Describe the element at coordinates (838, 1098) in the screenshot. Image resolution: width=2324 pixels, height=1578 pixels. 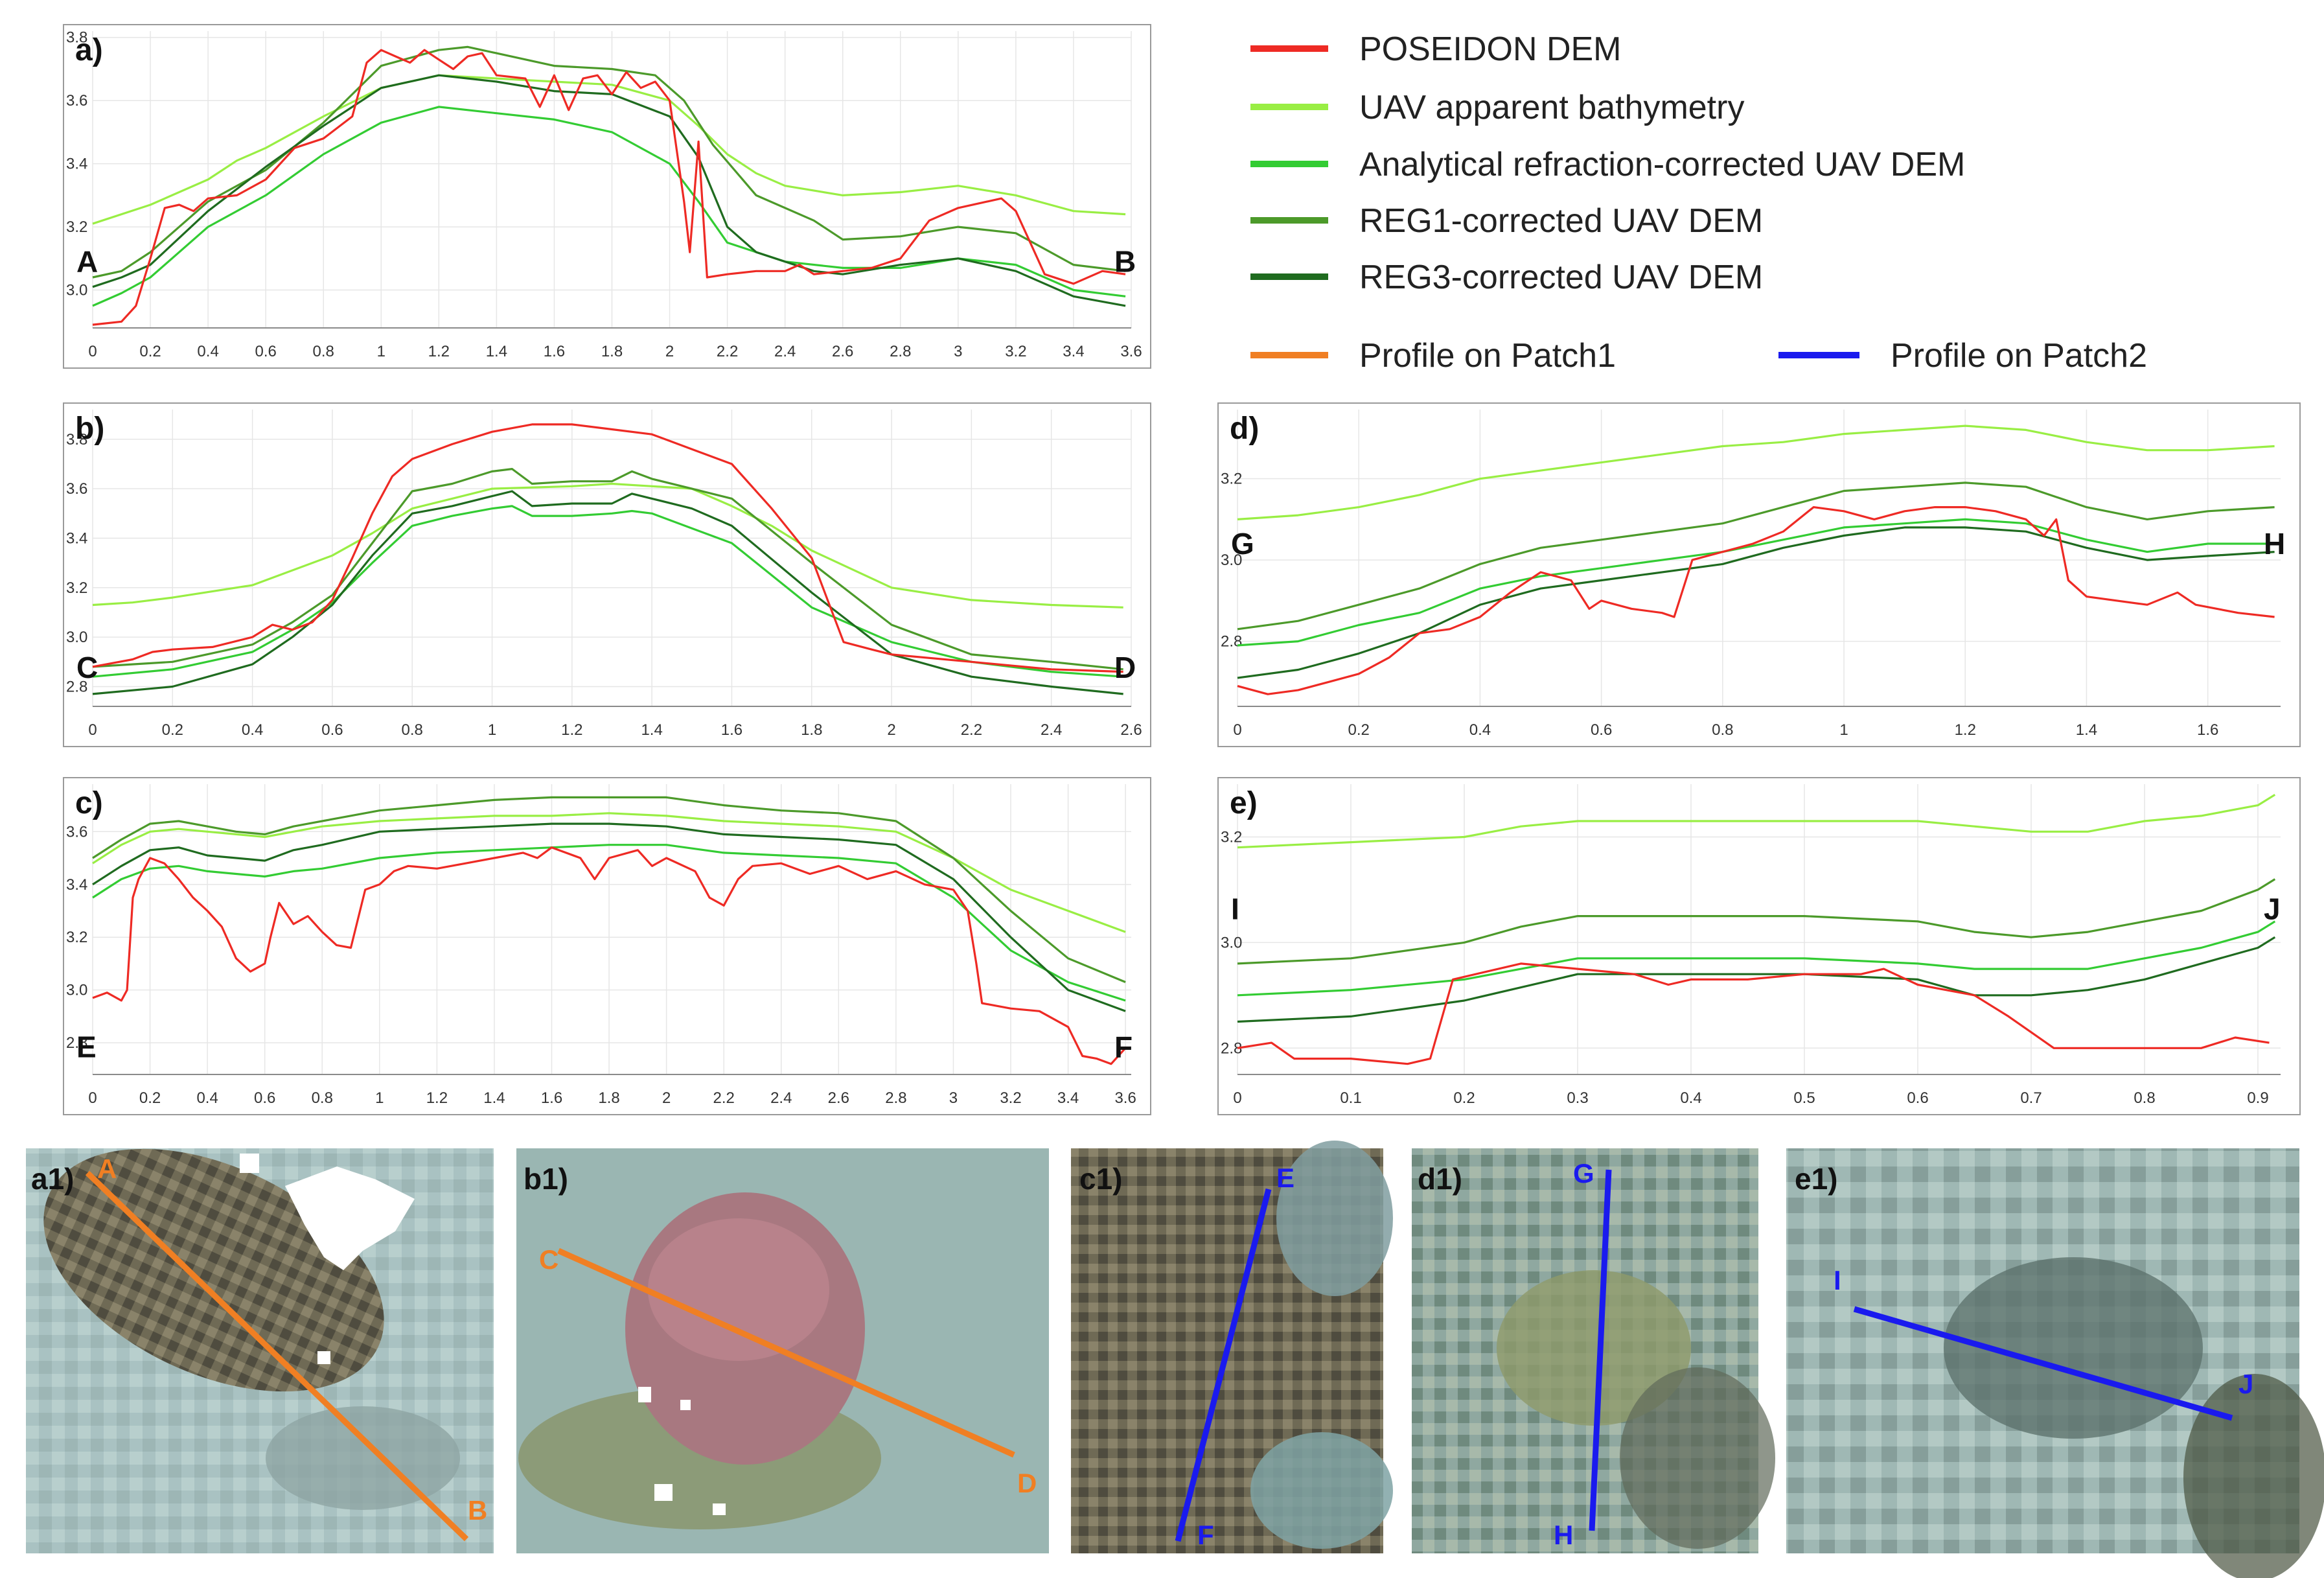
I see `x-tick-label: 2.6` at that location.